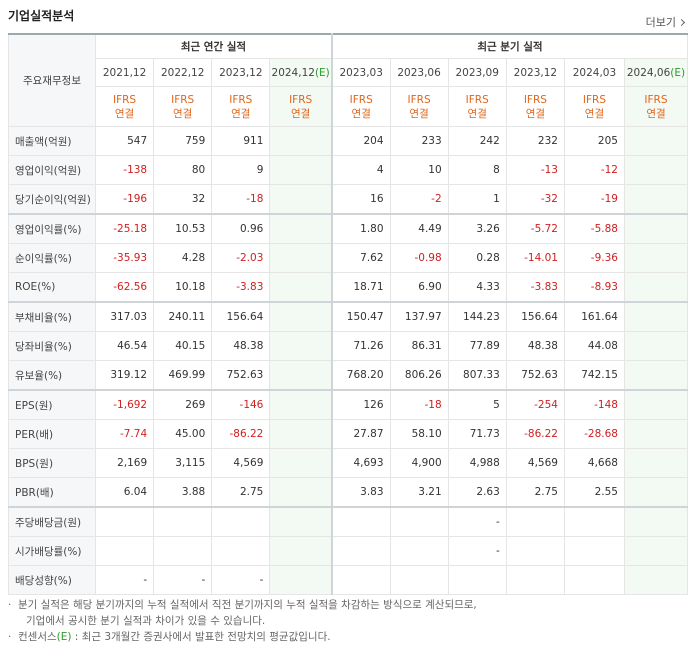  I want to click on period-header: 2024,06(E), so click(656, 72).